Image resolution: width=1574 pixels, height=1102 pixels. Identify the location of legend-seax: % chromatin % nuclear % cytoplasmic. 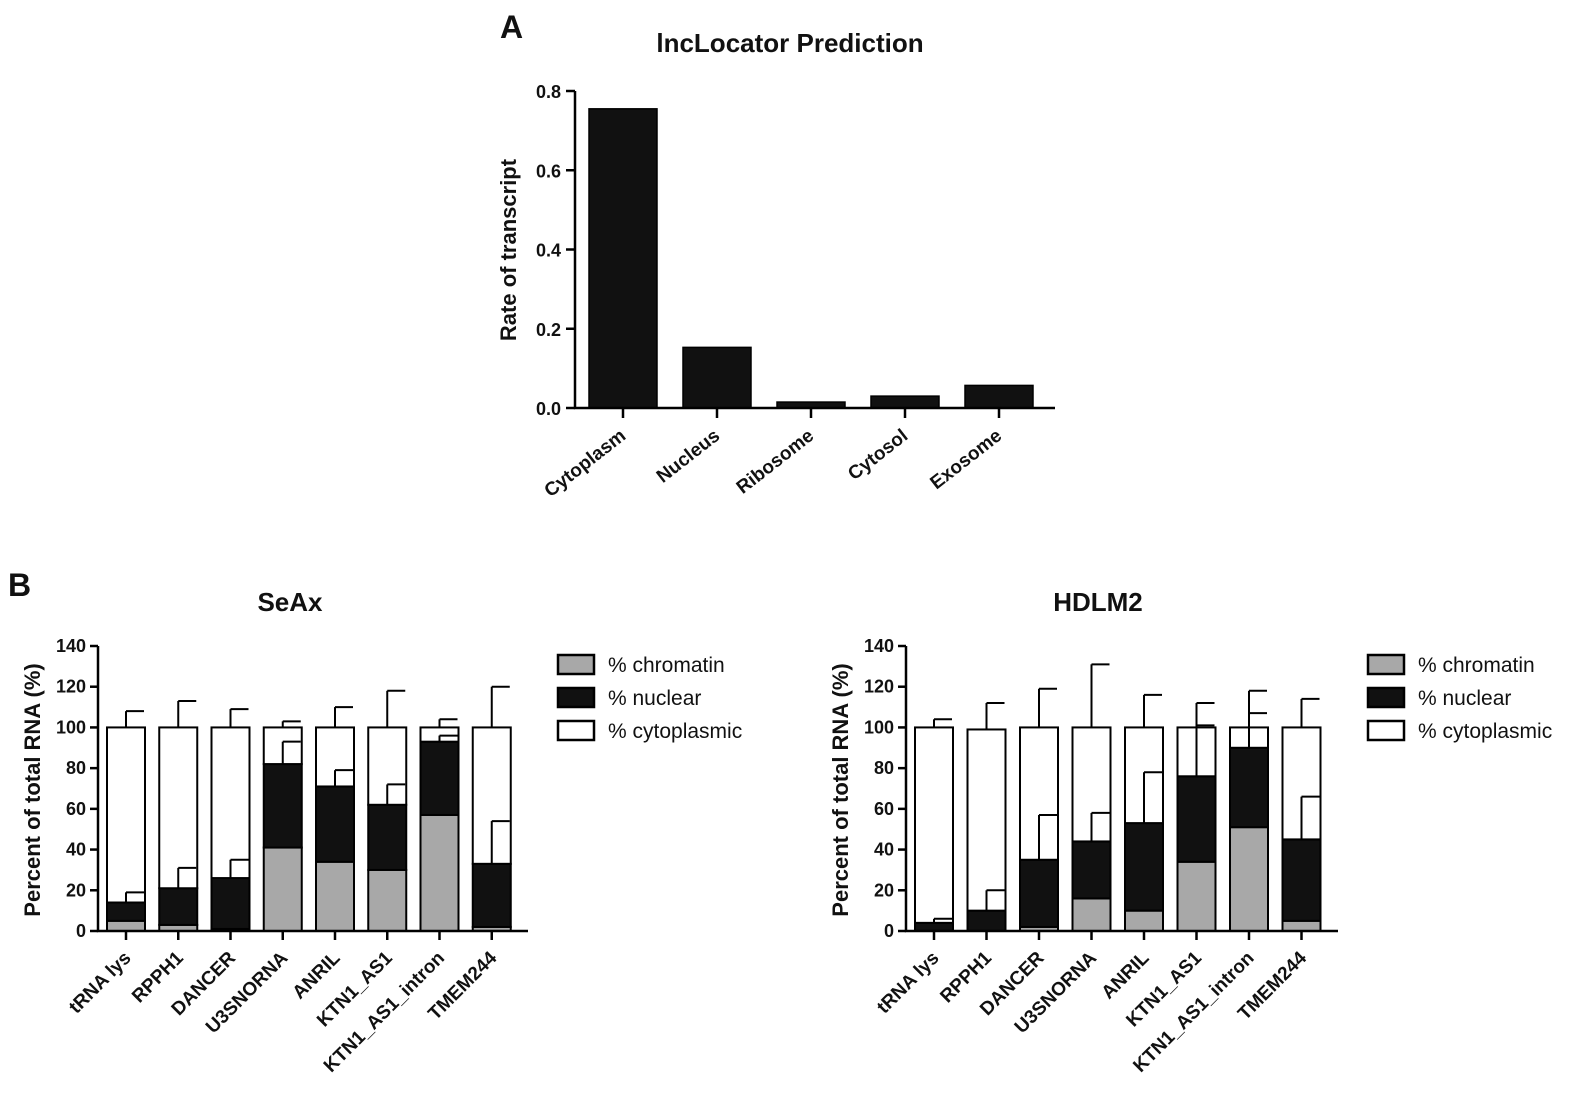
(649, 698).